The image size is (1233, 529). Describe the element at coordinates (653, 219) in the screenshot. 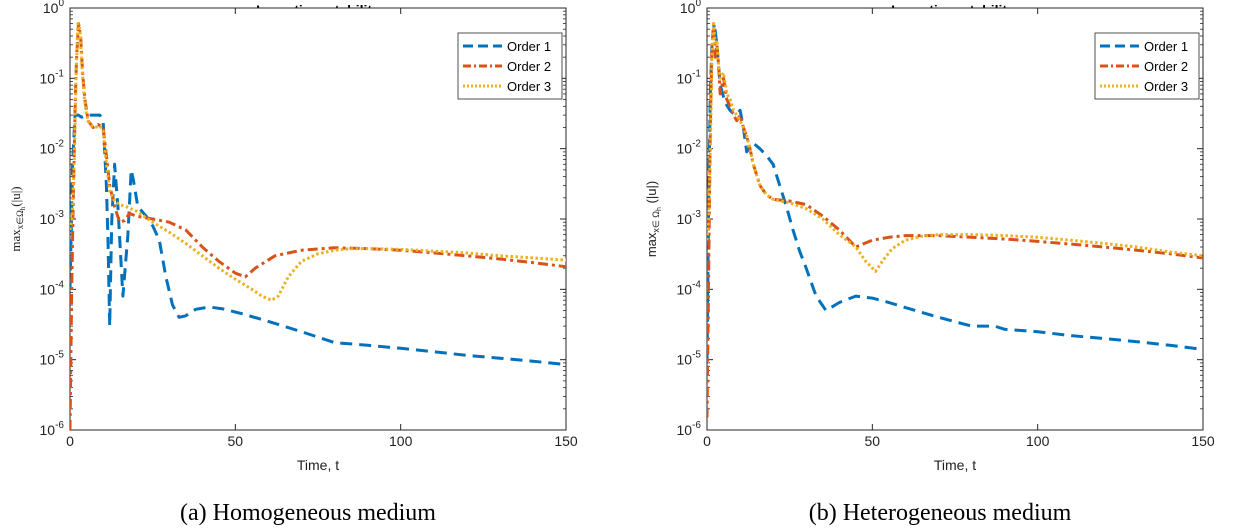

I see `y-axis-label: maxx∈ Ωh (|u|)` at that location.